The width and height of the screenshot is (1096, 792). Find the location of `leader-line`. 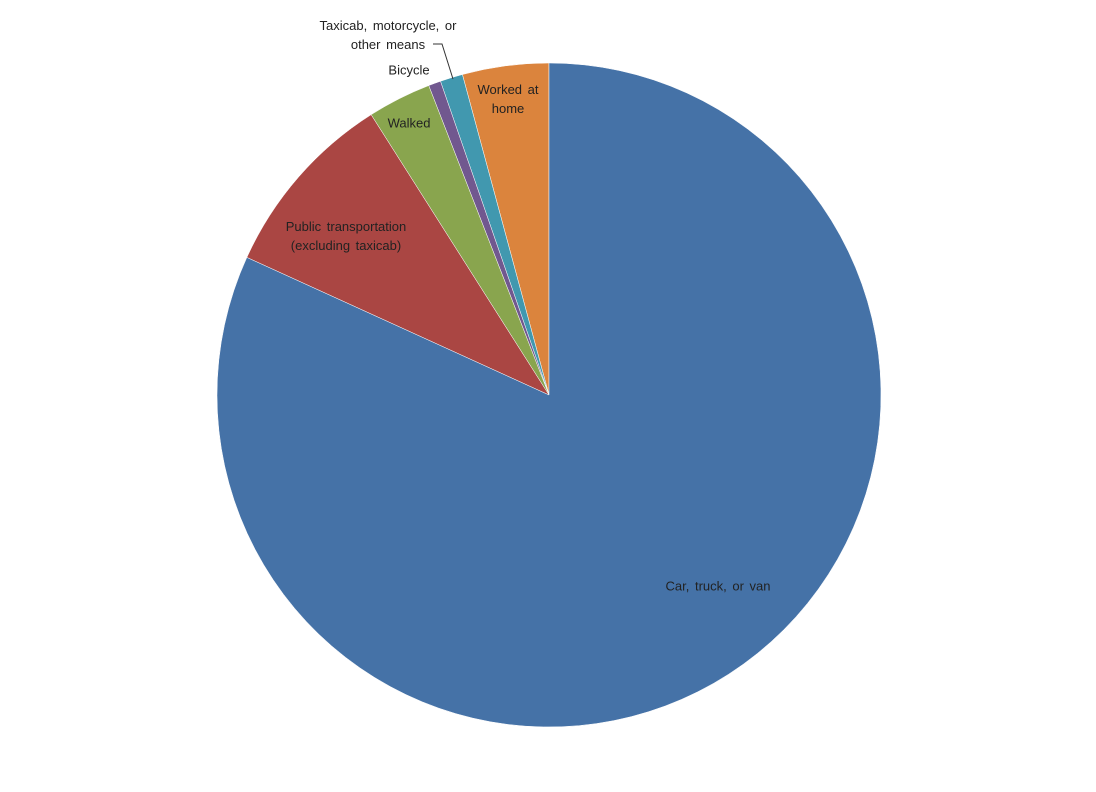

leader-line is located at coordinates (443, 61).